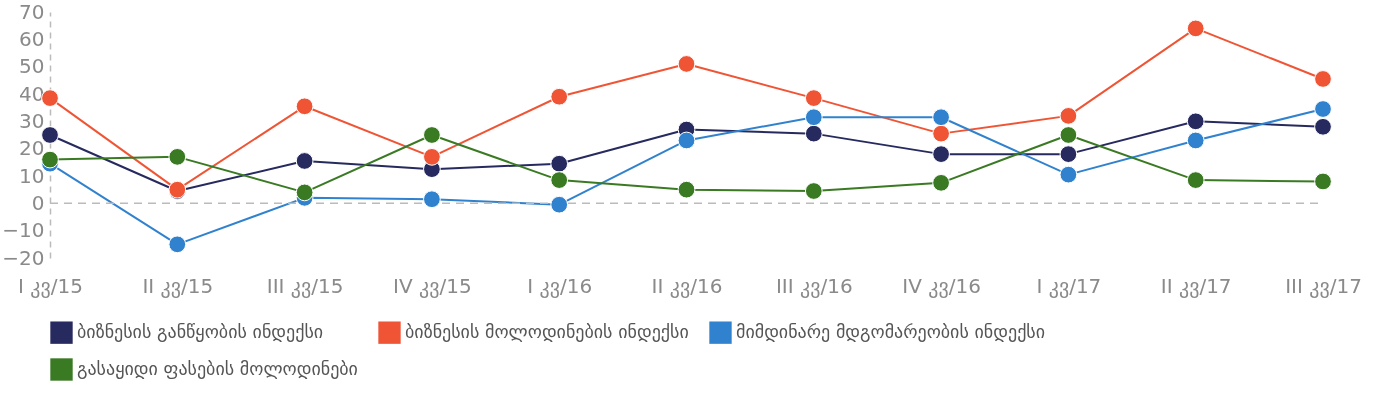 The image size is (1390, 410). I want to click on y-tick-label: 0, so click(38, 202).